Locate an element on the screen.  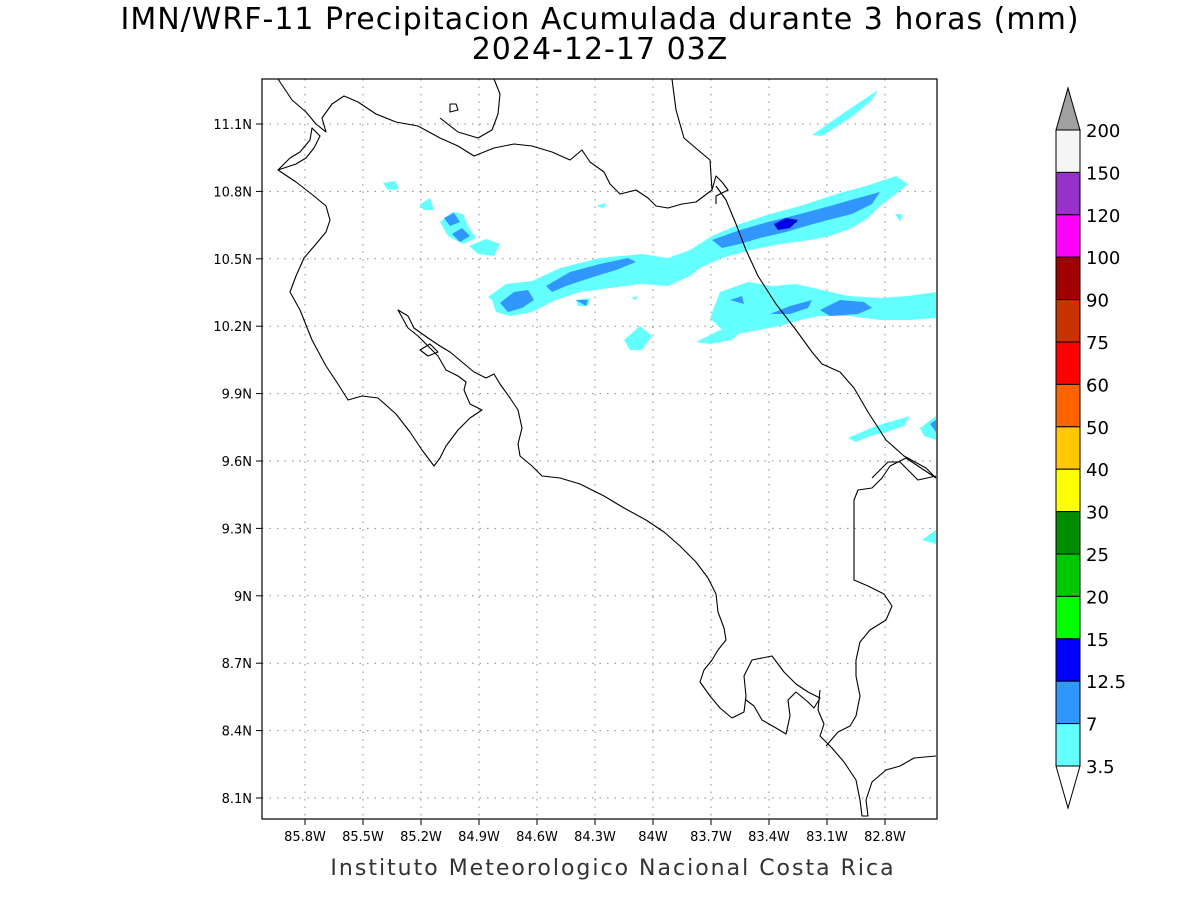
legend-value-label: 20 is located at coordinates (1097, 597).